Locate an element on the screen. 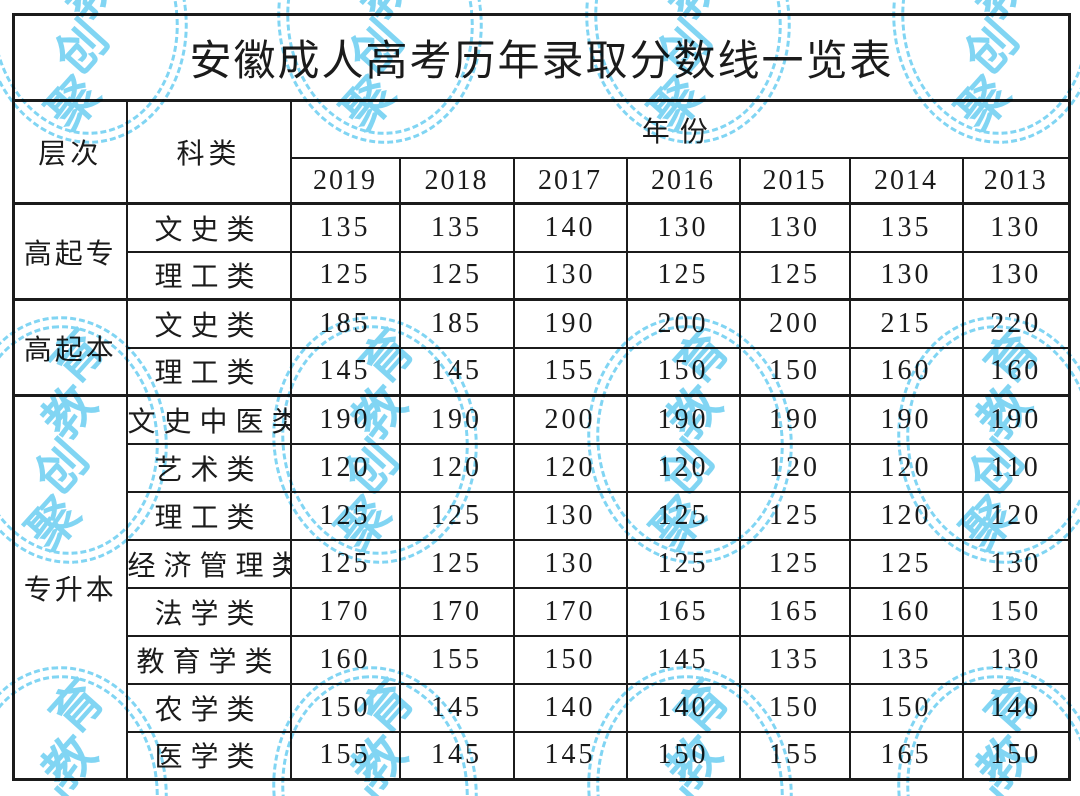 The width and height of the screenshot is (1080, 796). table-row: 经济管理类 125 125 130 125 125 125 130 is located at coordinates (542, 563).